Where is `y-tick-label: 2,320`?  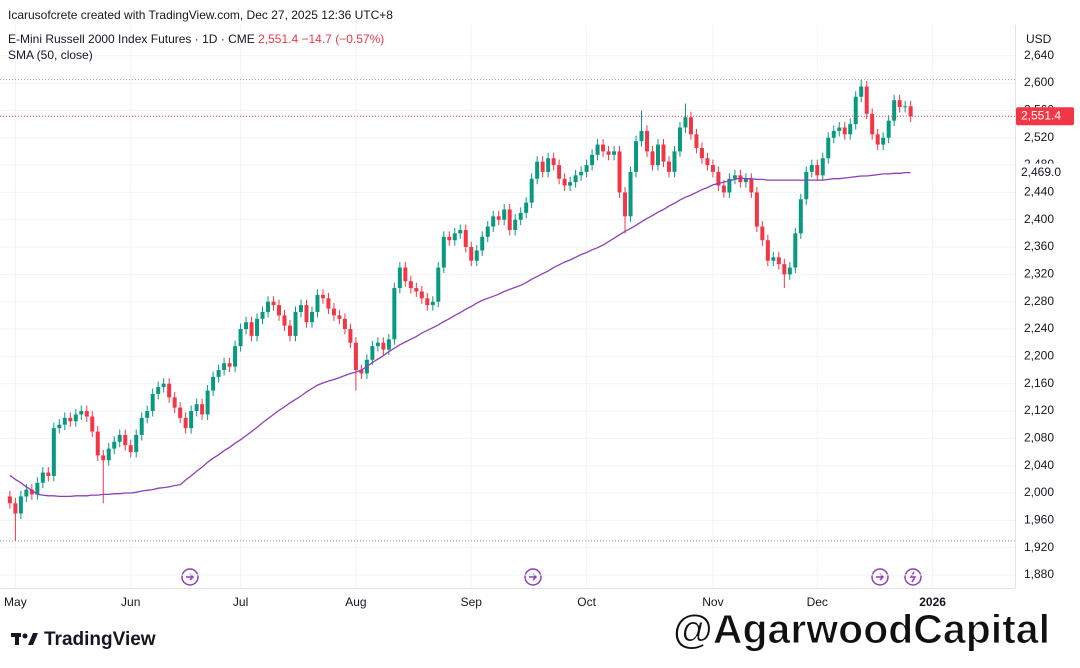 y-tick-label: 2,320 is located at coordinates (1039, 274).